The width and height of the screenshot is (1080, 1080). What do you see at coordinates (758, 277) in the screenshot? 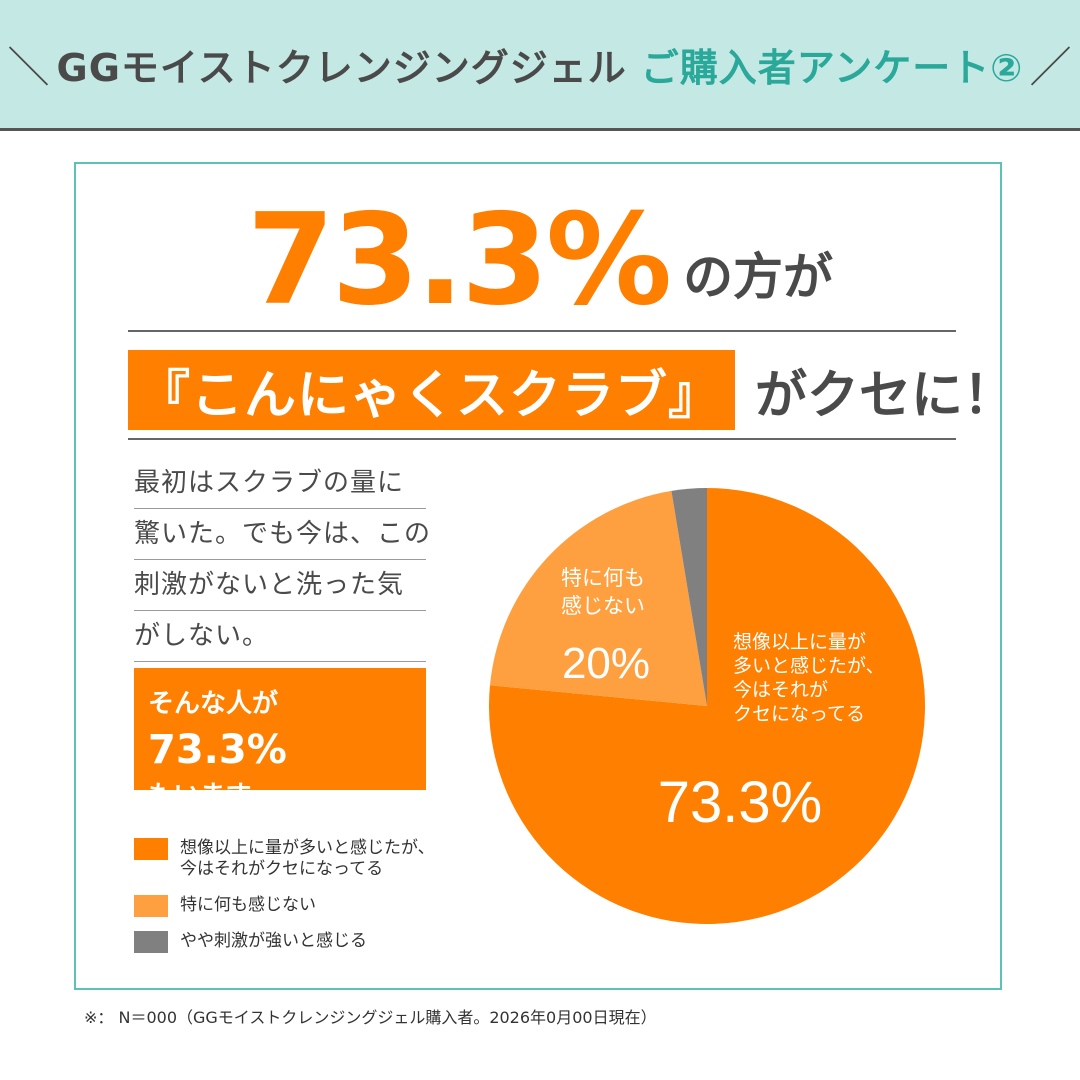
I see `headline-suffix: の方が` at bounding box center [758, 277].